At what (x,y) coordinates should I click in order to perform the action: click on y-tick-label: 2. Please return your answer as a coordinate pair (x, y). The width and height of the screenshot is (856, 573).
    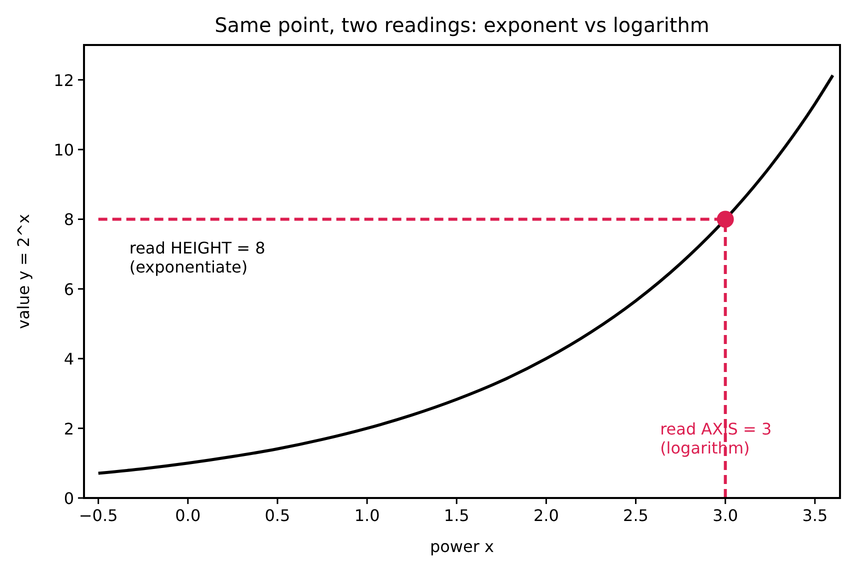
    Looking at the image, I should click on (69, 428).